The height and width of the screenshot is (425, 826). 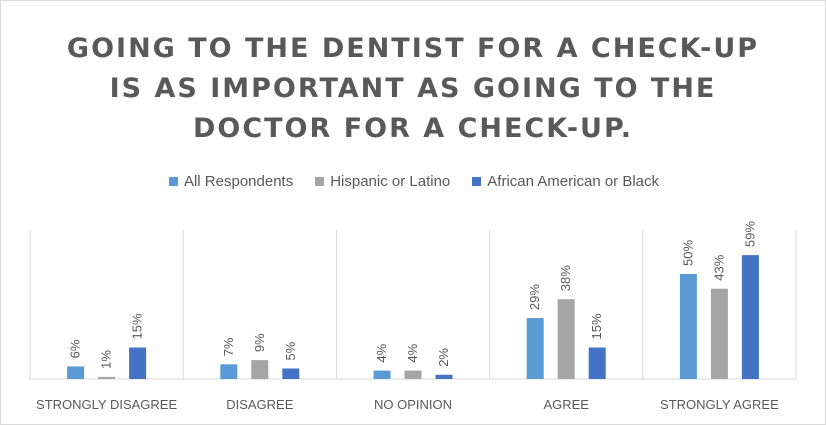 What do you see at coordinates (719, 333) in the screenshot?
I see `bar-strongly-agree-hispanic-or-latino` at bounding box center [719, 333].